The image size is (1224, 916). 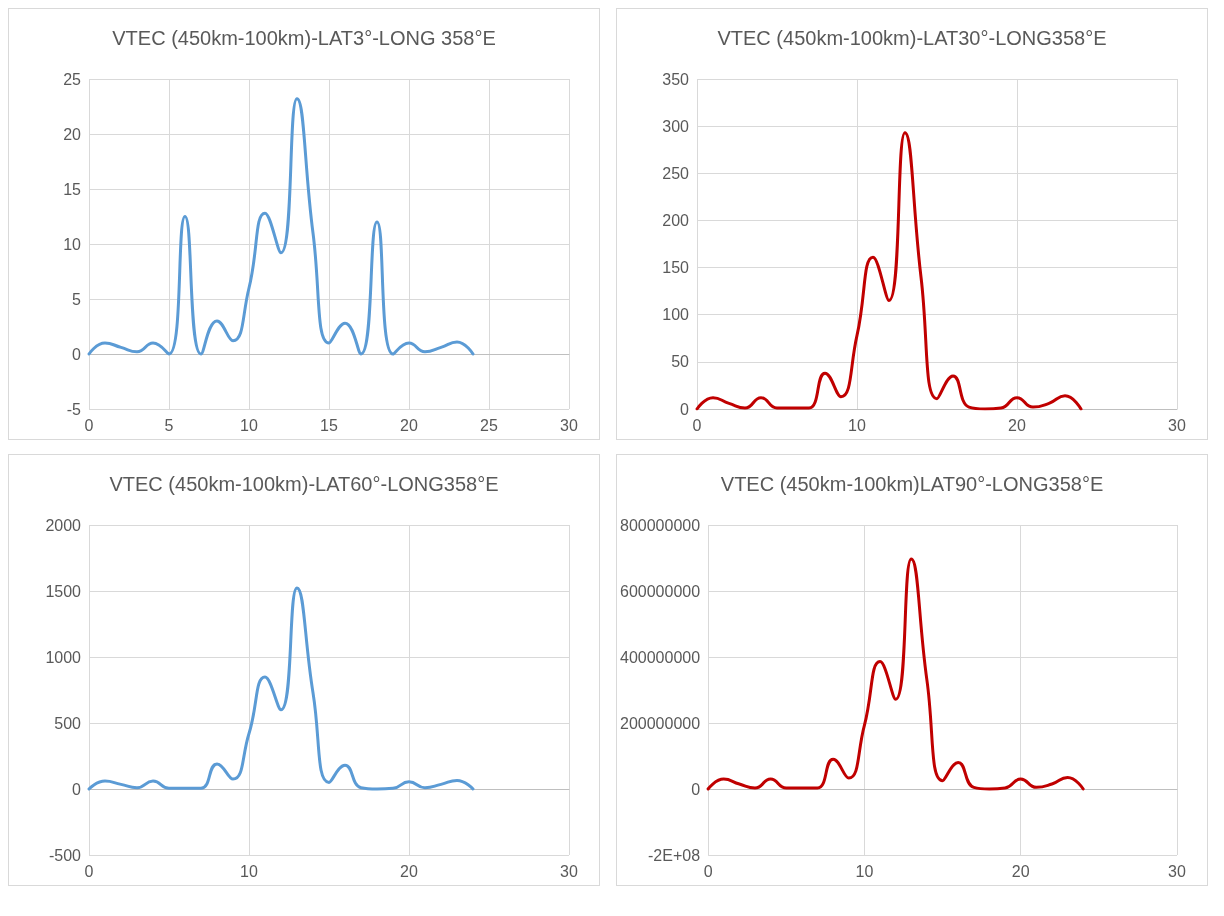 What do you see at coordinates (912, 38) in the screenshot?
I see `chart-title: VTEC (450km-100km)-LAT30°-LONG358°E` at bounding box center [912, 38].